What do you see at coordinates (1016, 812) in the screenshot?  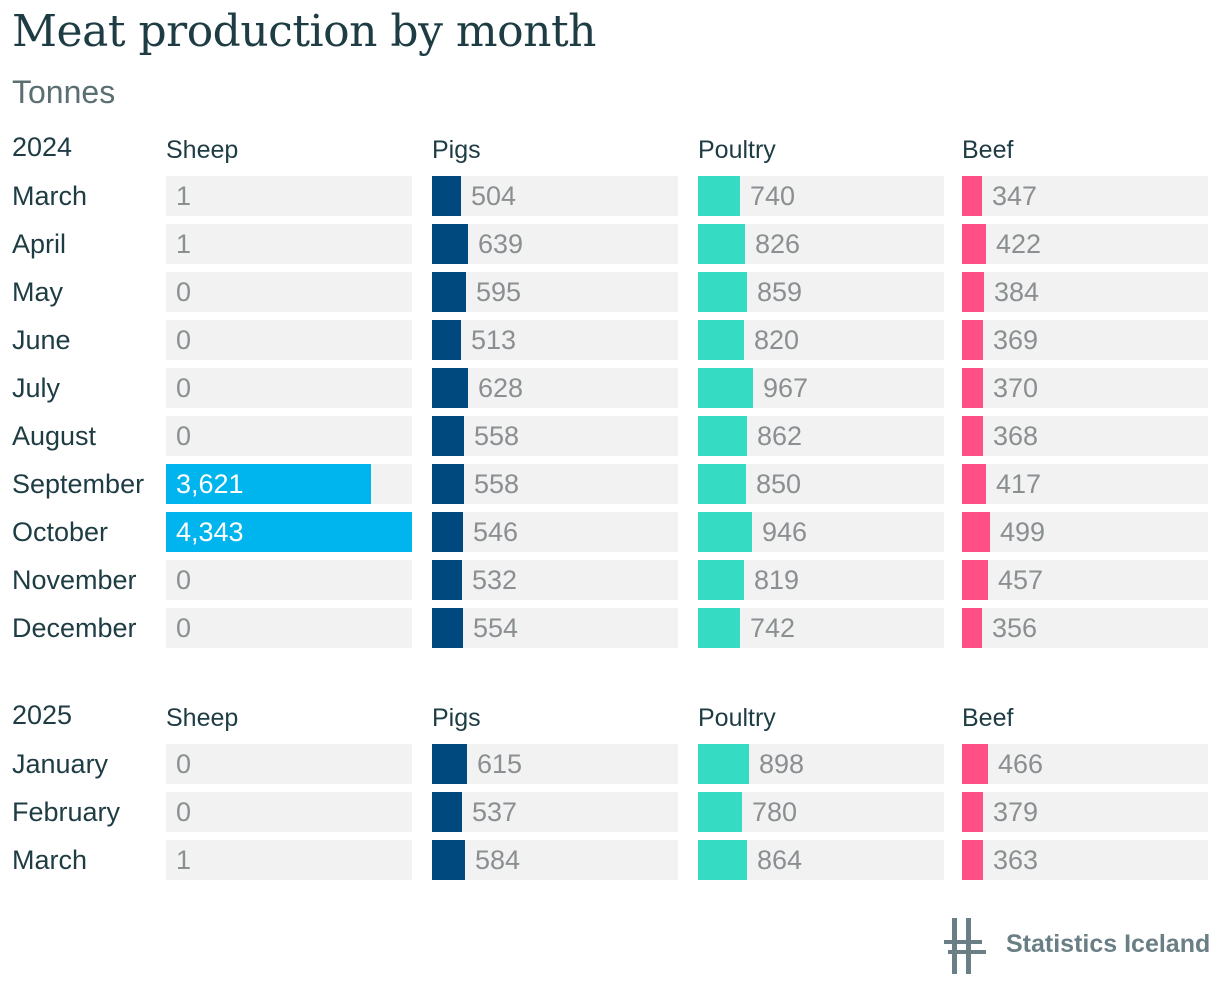 I see `data-label: 379` at bounding box center [1016, 812].